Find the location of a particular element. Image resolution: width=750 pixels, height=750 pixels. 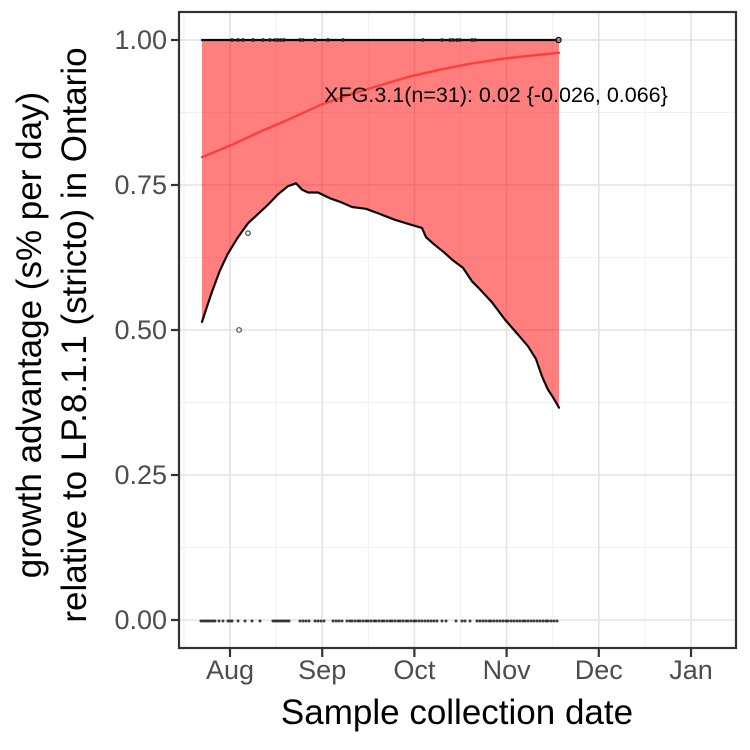

x-tick-label: Nov is located at coordinates (507, 670).